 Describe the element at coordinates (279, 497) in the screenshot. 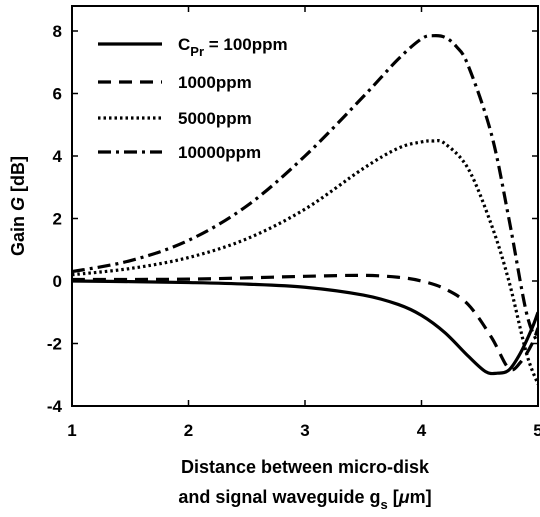

I see `x-axis-title-text: and signal waveguide g` at that location.